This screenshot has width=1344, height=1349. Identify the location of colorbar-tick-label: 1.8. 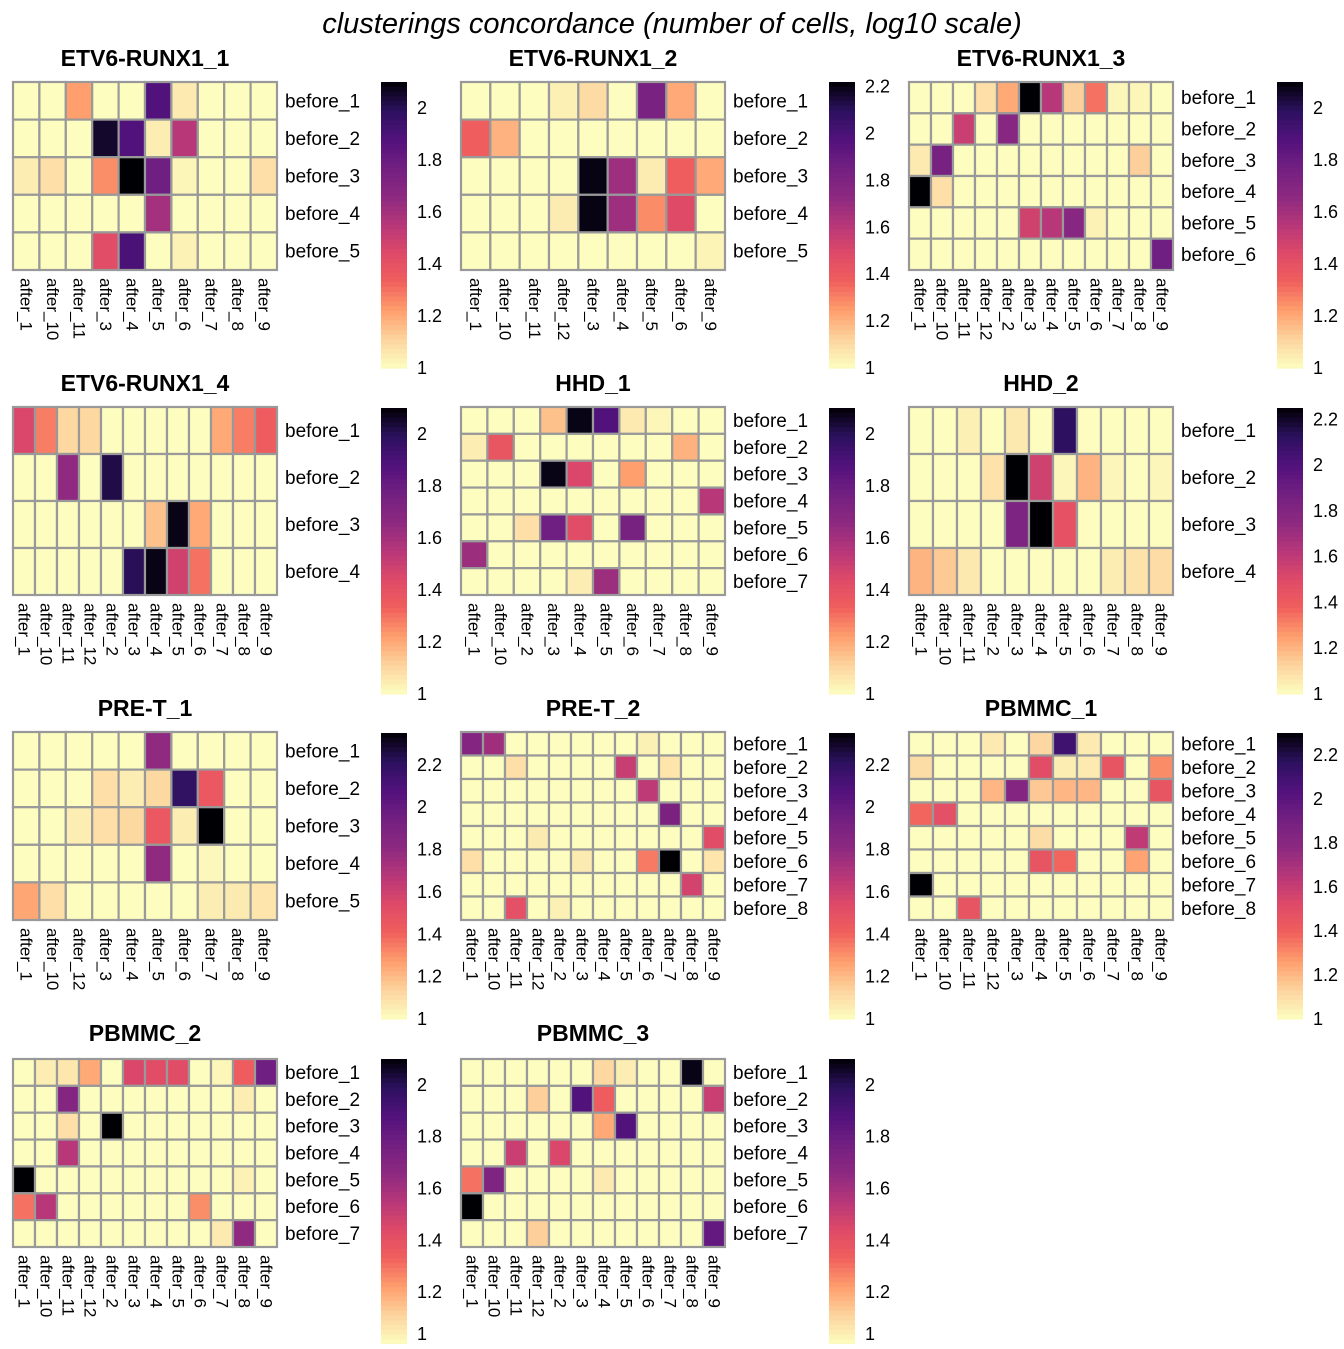
(1325, 843).